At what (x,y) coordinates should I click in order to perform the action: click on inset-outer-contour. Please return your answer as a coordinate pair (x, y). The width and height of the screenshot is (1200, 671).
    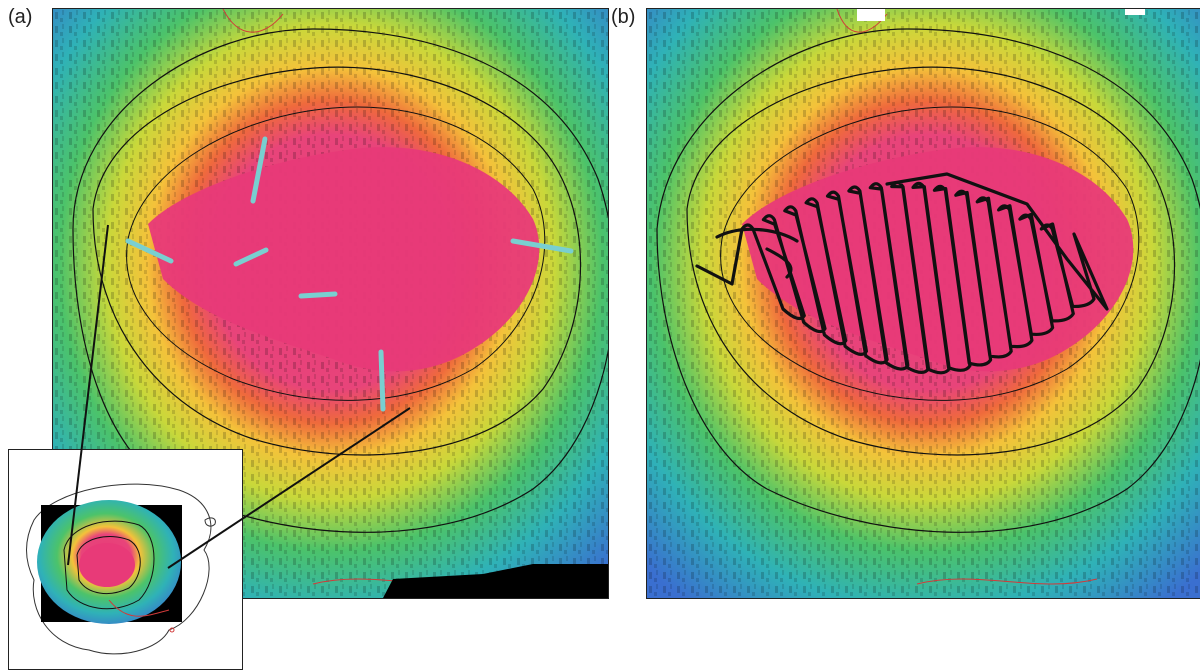
    Looking at the image, I should click on (119, 569).